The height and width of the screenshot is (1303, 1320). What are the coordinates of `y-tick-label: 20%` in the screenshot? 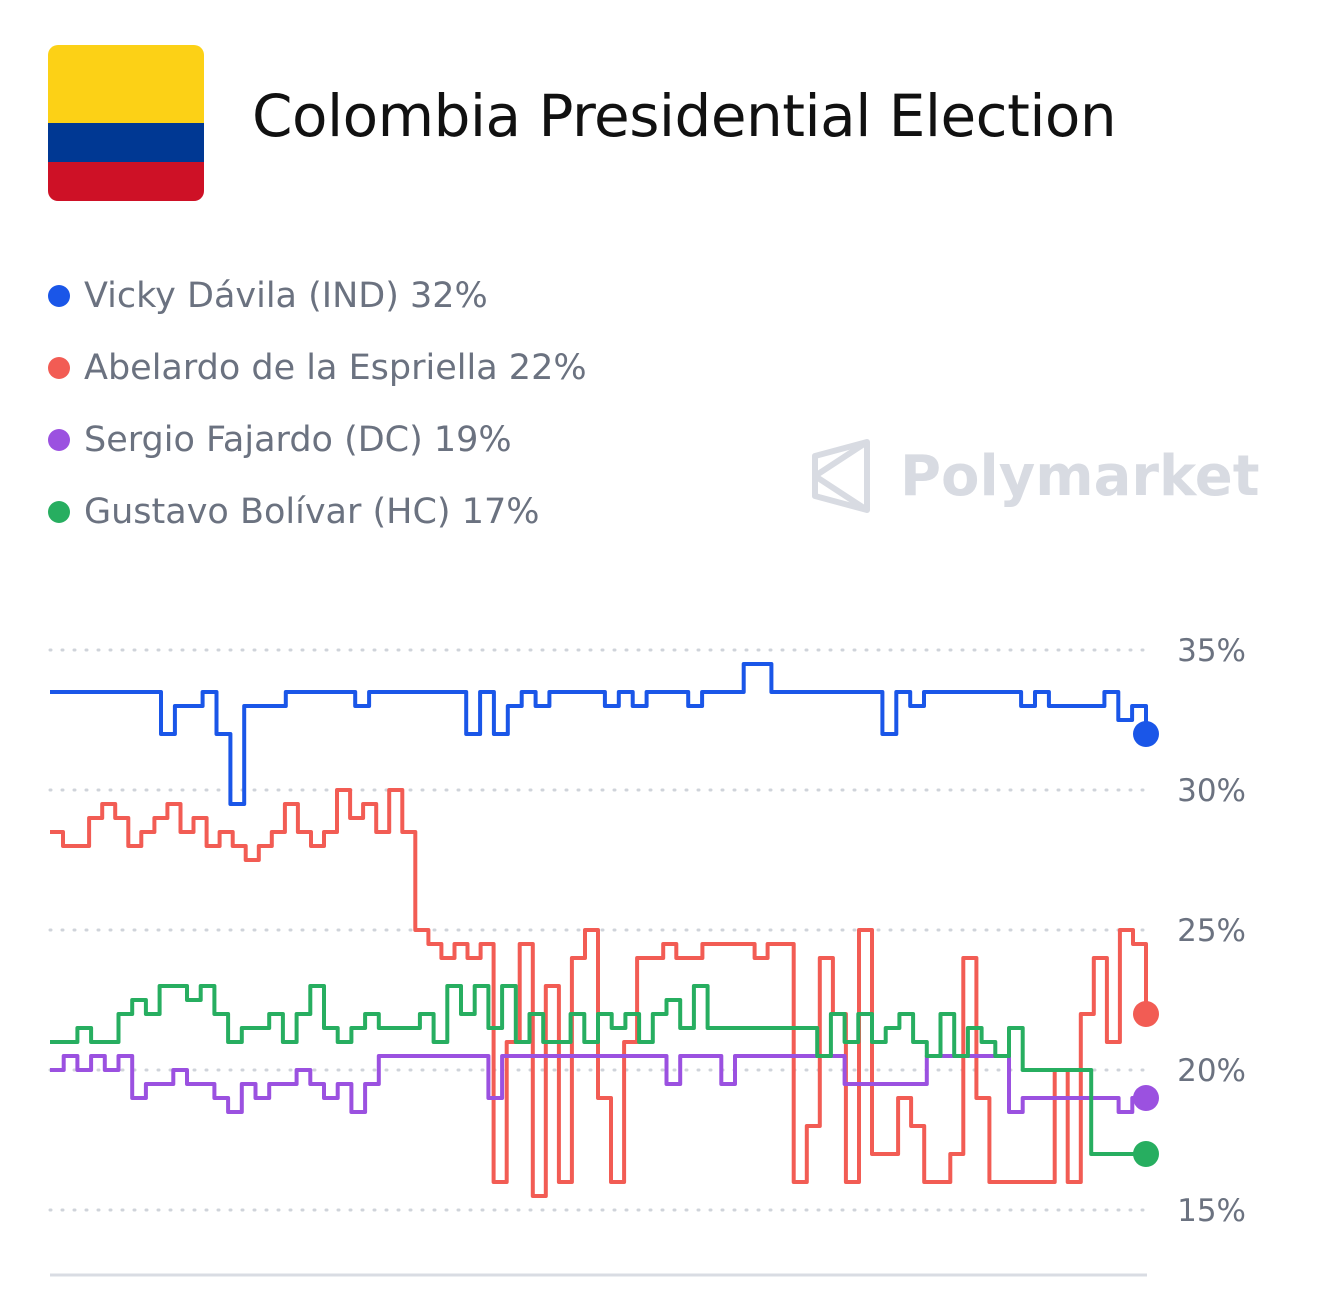 It's located at (1211, 1071).